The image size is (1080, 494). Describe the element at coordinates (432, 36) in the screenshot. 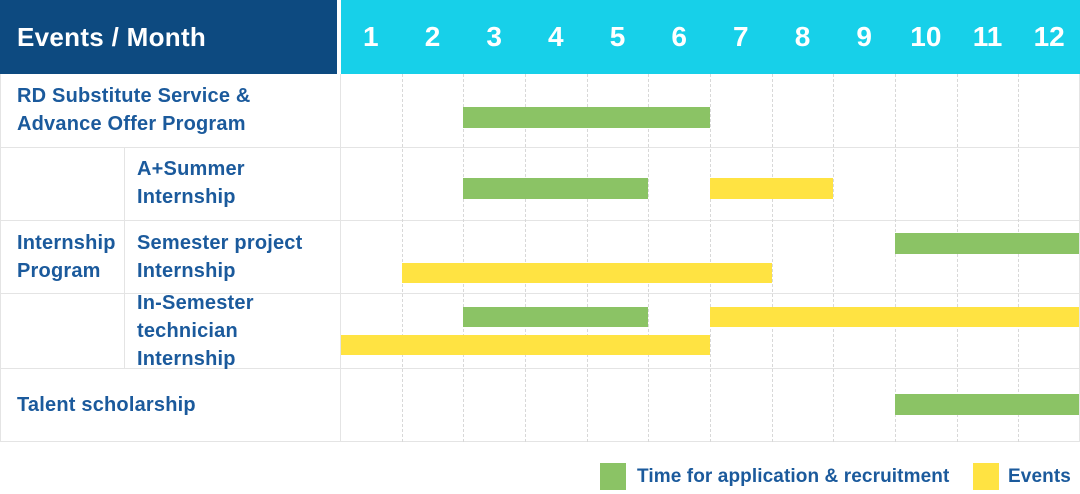

I see `month-label-2: 2` at that location.